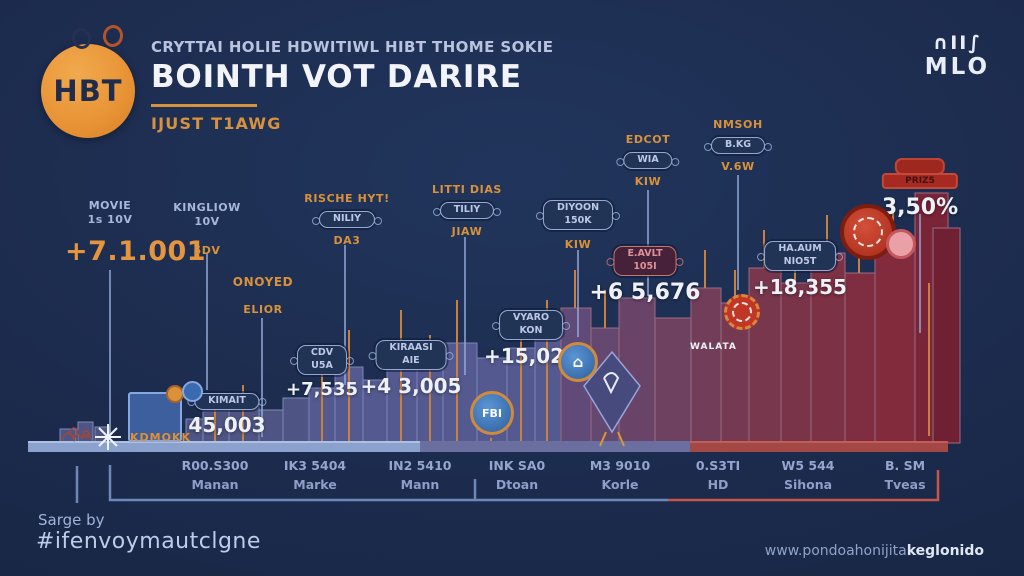 This screenshot has width=1024, height=576. I want to click on callout-value: +7.1.001, so click(136, 251).